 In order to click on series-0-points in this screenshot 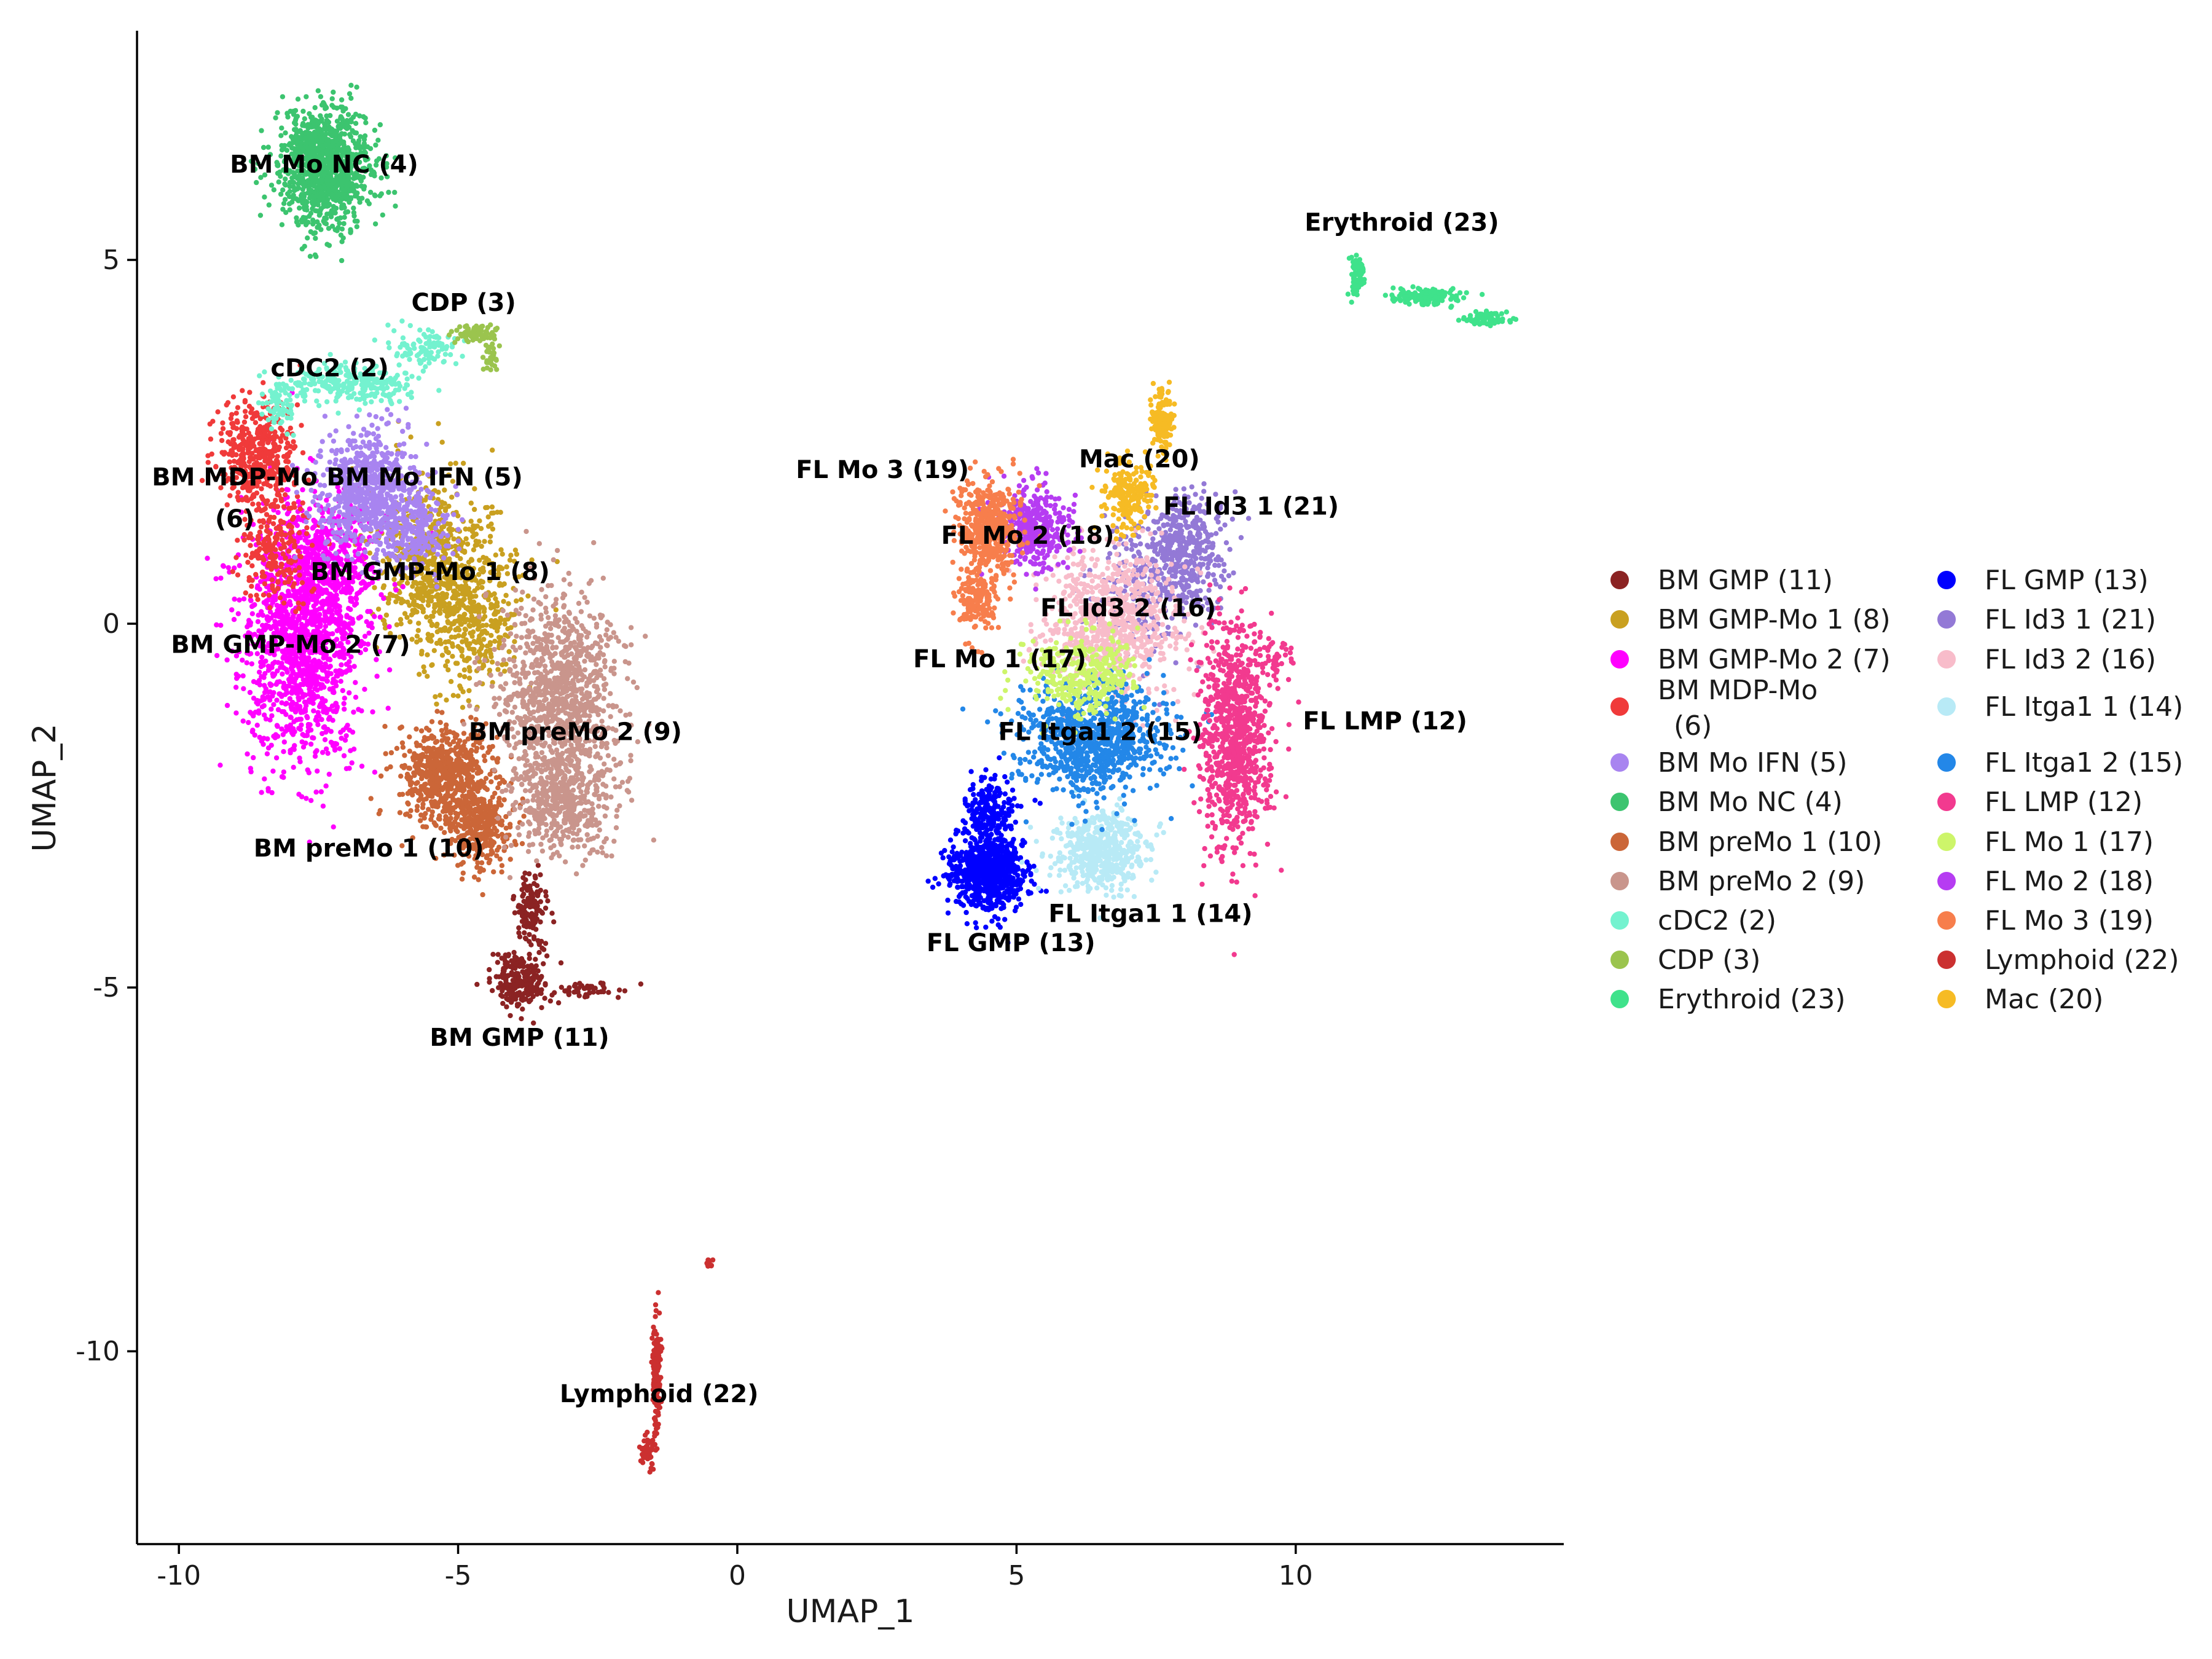, I will do `click(559, 944)`.